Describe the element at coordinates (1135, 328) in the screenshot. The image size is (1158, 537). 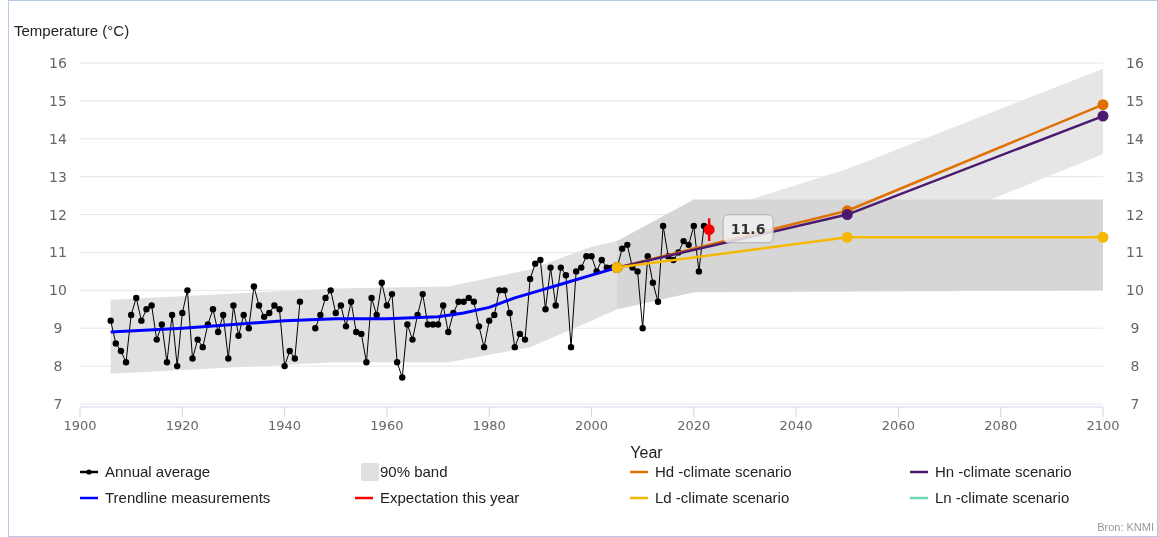
I see `y2-tick-label: 9` at that location.